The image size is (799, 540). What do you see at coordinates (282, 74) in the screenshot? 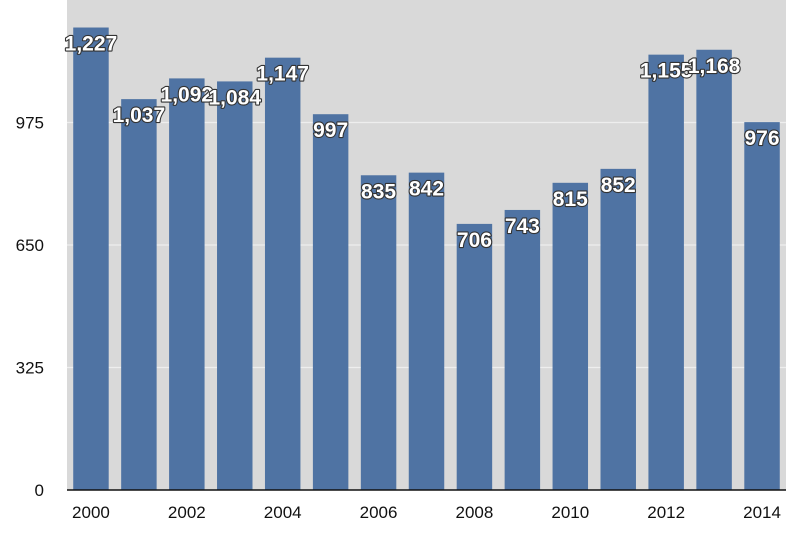
I see `data-label: 1,147` at bounding box center [282, 74].